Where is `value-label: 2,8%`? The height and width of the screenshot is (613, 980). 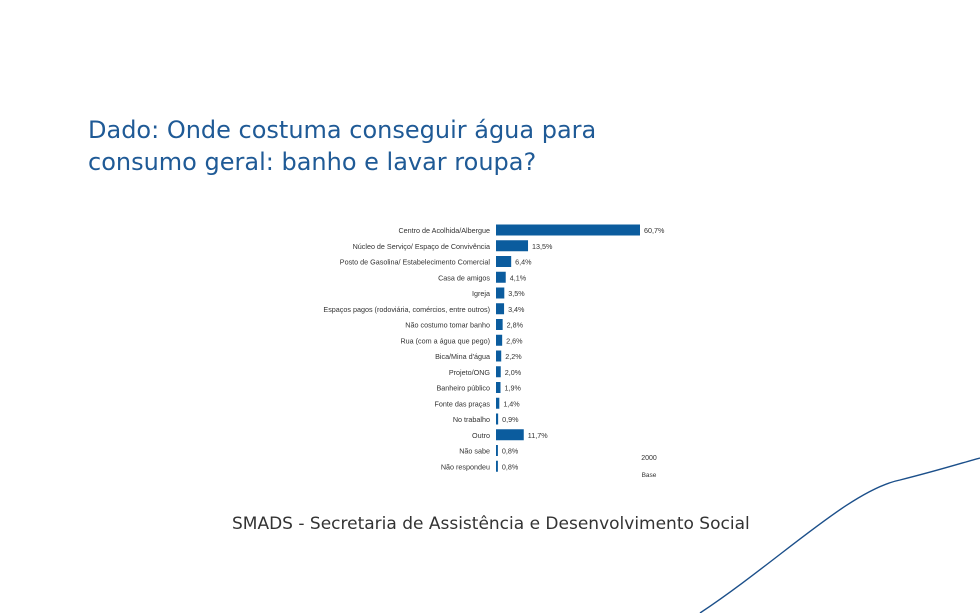 value-label: 2,8% is located at coordinates (515, 325).